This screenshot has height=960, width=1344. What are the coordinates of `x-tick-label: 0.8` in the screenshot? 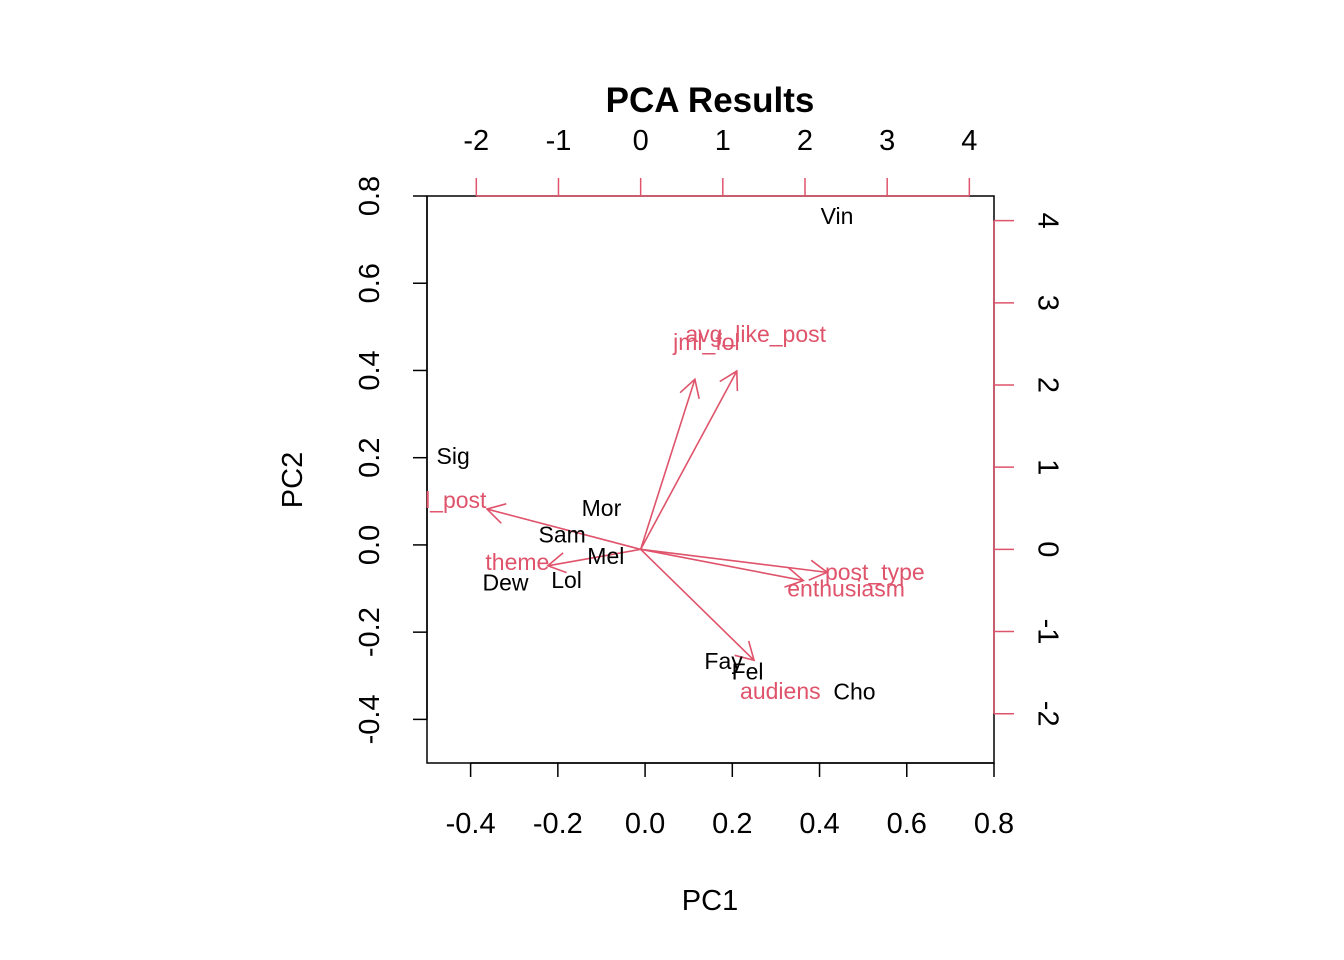 It's located at (994, 824).